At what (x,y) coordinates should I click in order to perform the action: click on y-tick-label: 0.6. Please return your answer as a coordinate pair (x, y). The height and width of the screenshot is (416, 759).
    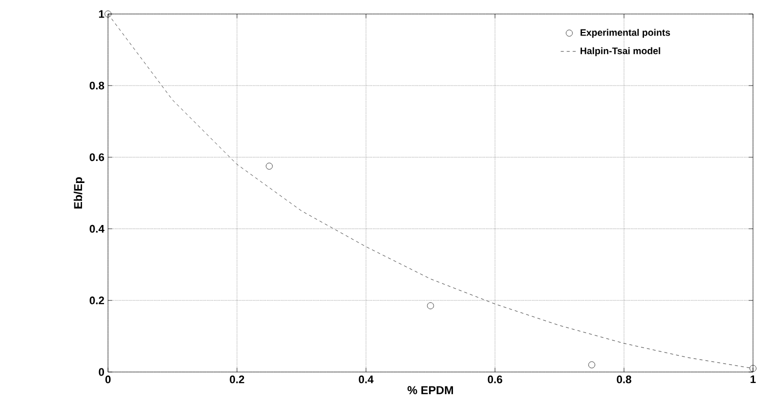
    Looking at the image, I should click on (97, 157).